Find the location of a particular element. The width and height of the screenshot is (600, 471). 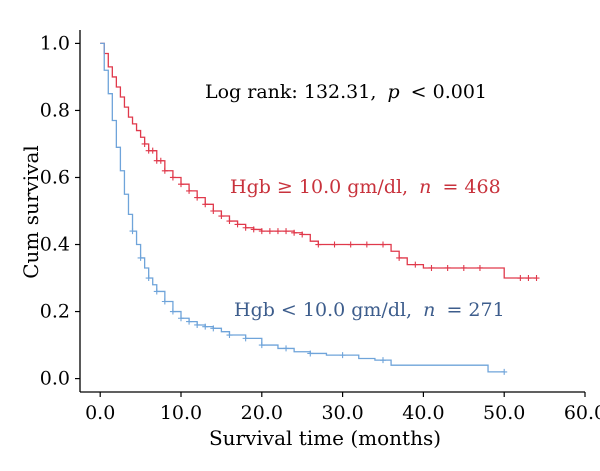

series-label-low-hgb: Hgb < 10.0 gm/dl, n = 271 is located at coordinates (369, 310).